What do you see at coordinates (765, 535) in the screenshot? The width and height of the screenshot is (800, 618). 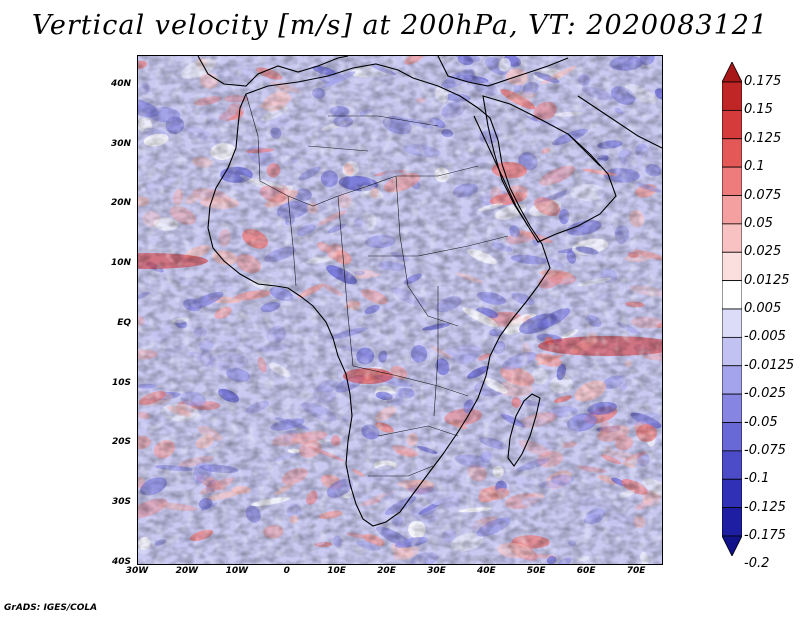 I see `colorbar-tick-label: -0.175` at bounding box center [765, 535].